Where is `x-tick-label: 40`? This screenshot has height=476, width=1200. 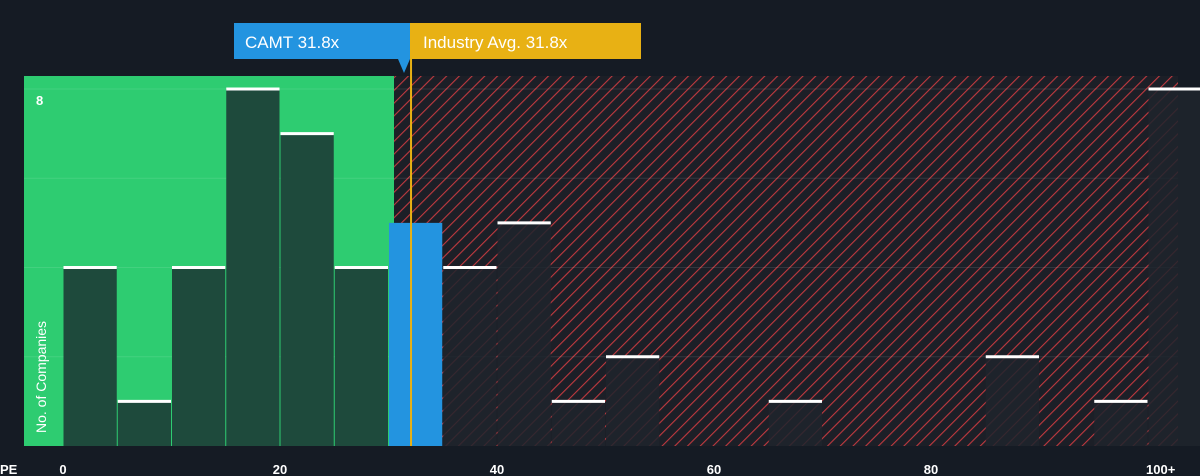
x-tick-label: 40 is located at coordinates (497, 469).